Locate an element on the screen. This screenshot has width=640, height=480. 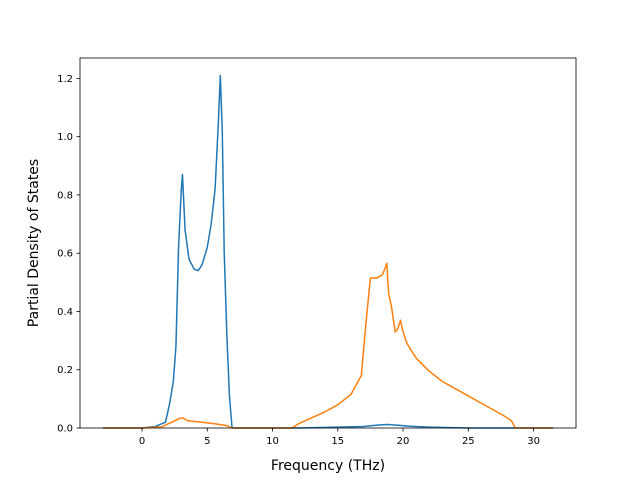
x-tick-label: 15 is located at coordinates (337, 441).